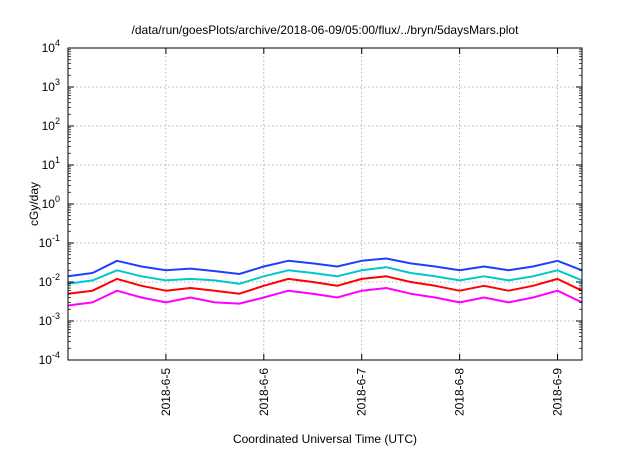 This screenshot has height=453, width=640. I want to click on y-axis-label: cGy/day, so click(34, 204).